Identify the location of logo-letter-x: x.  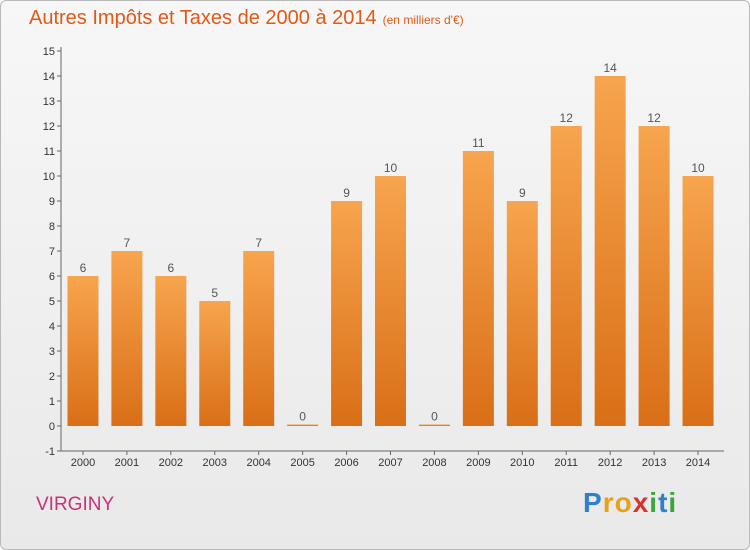
(641, 502).